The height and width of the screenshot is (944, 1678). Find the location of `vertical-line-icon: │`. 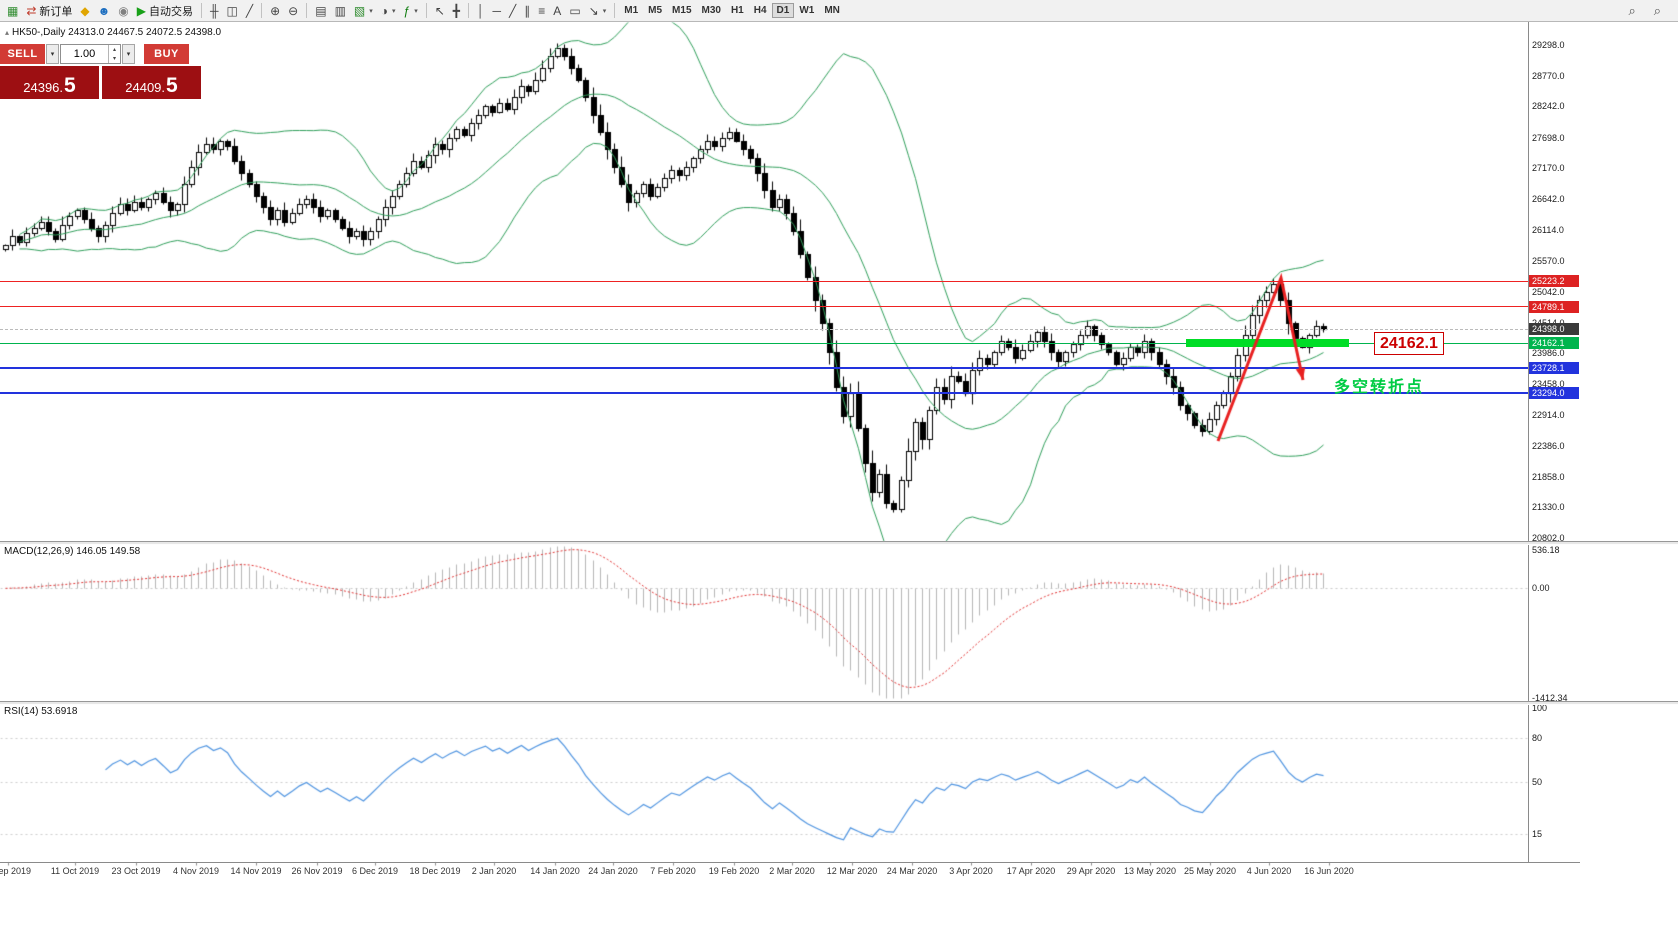

vertical-line-icon: │ is located at coordinates (481, 11).